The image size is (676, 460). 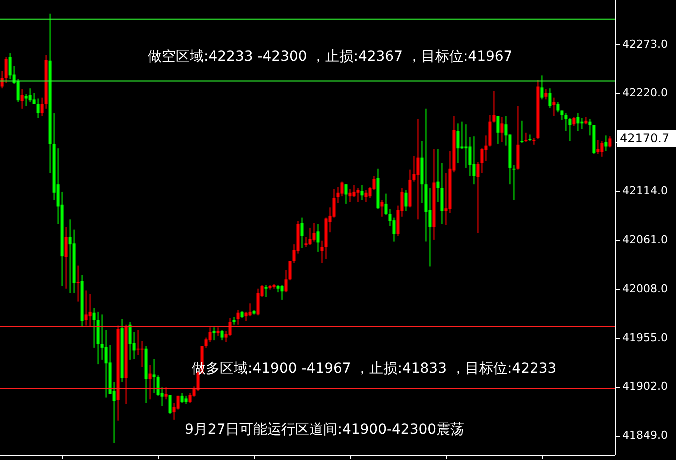 What do you see at coordinates (645, 191) in the screenshot?
I see `y-tick-label: 42114.0` at bounding box center [645, 191].